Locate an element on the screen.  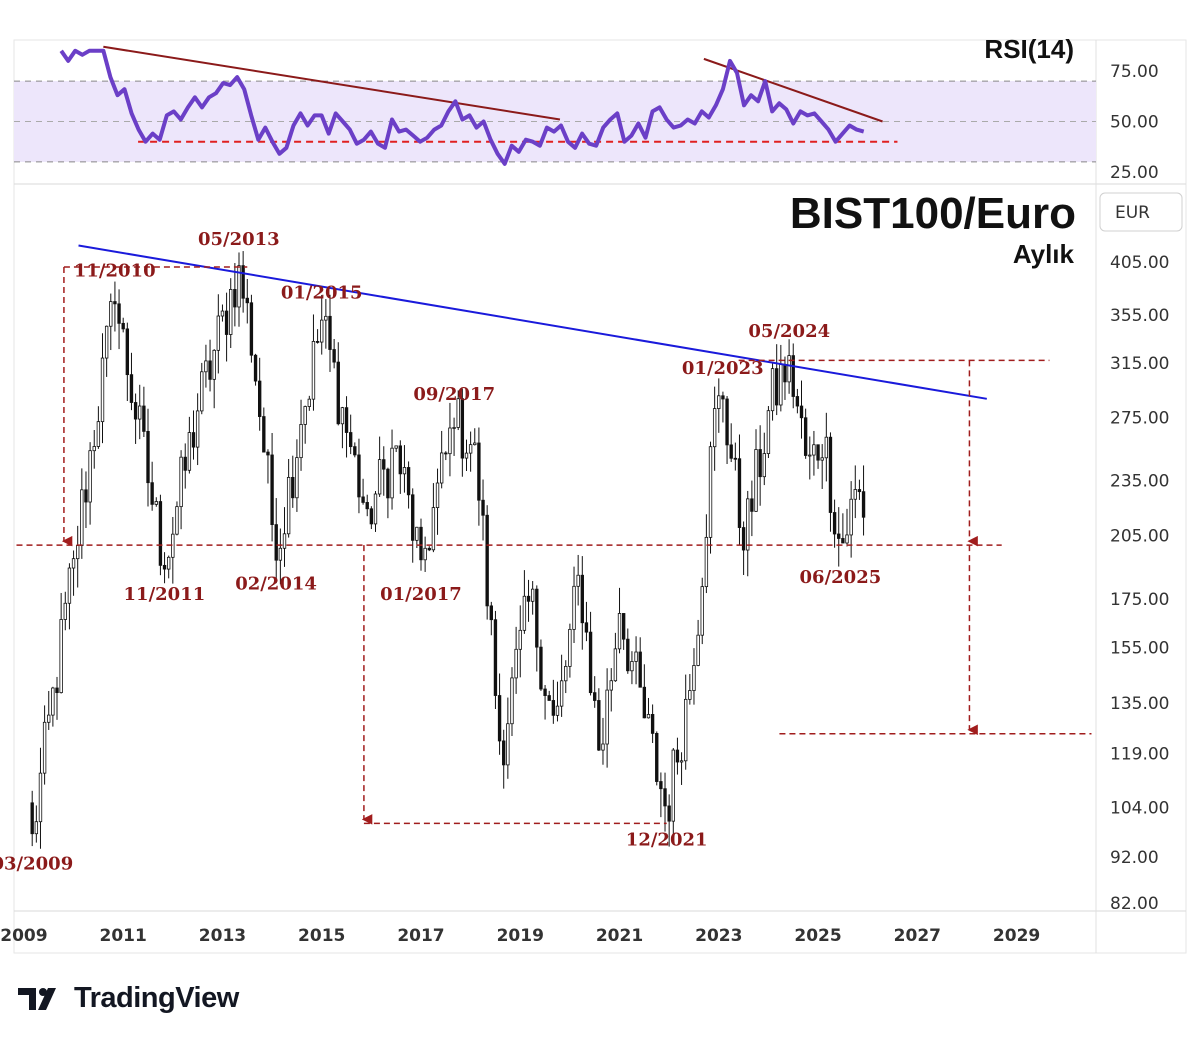
trendline is located at coordinates (532, 322).